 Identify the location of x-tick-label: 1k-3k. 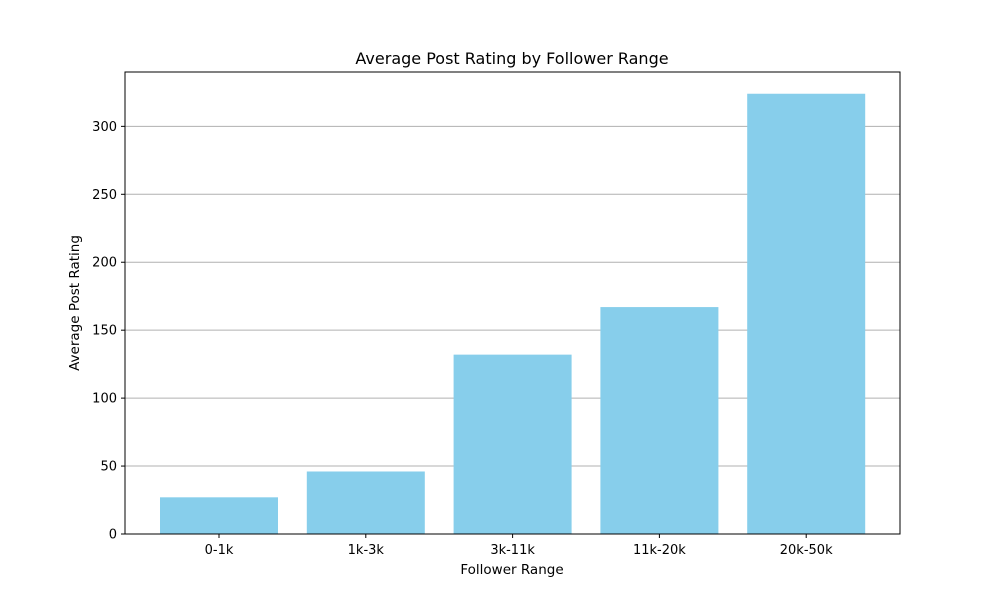
(366, 550).